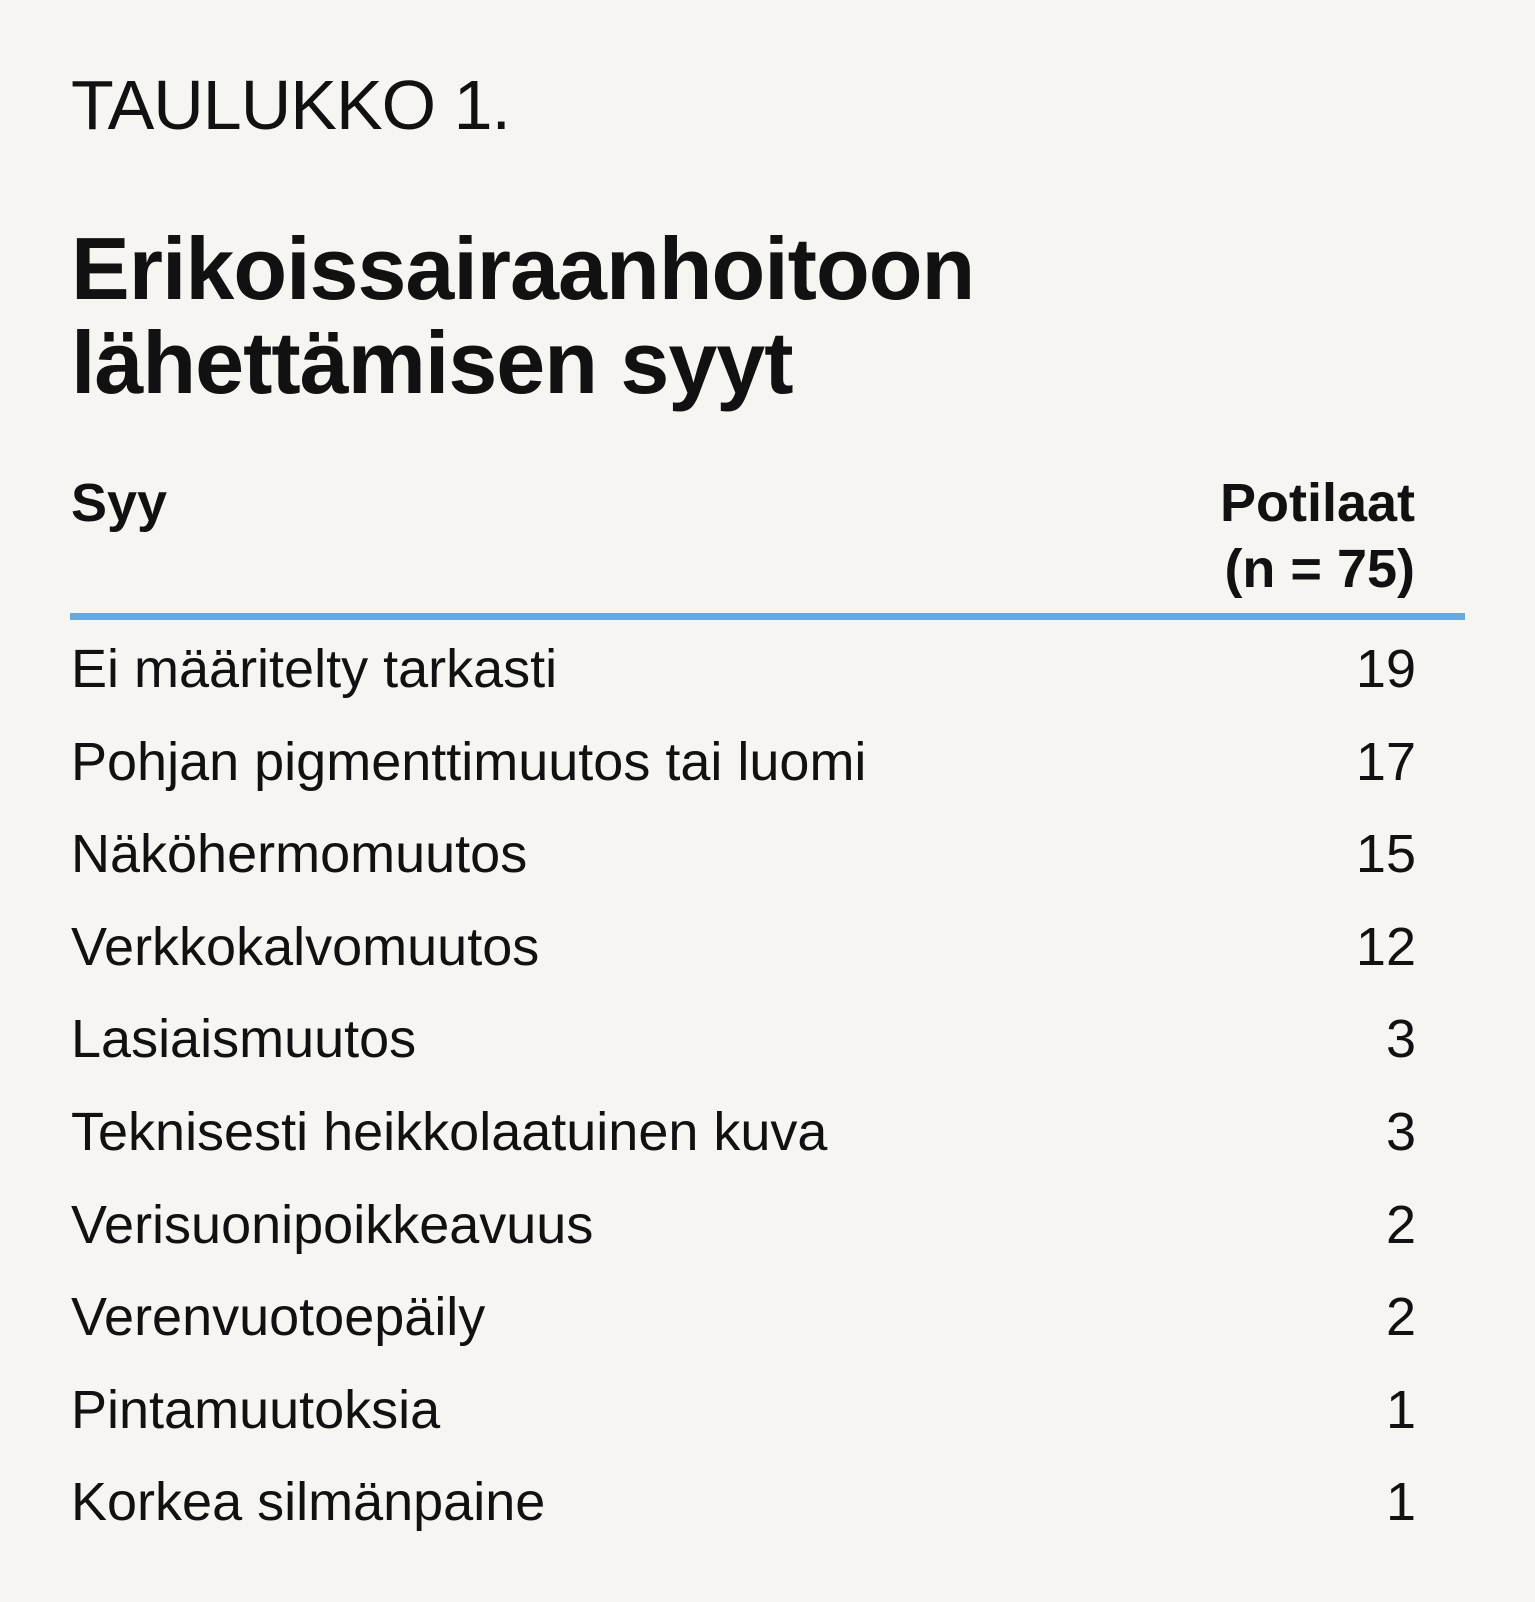  What do you see at coordinates (278, 1317) in the screenshot?
I see `row-reason: Verenvuotoepäily` at bounding box center [278, 1317].